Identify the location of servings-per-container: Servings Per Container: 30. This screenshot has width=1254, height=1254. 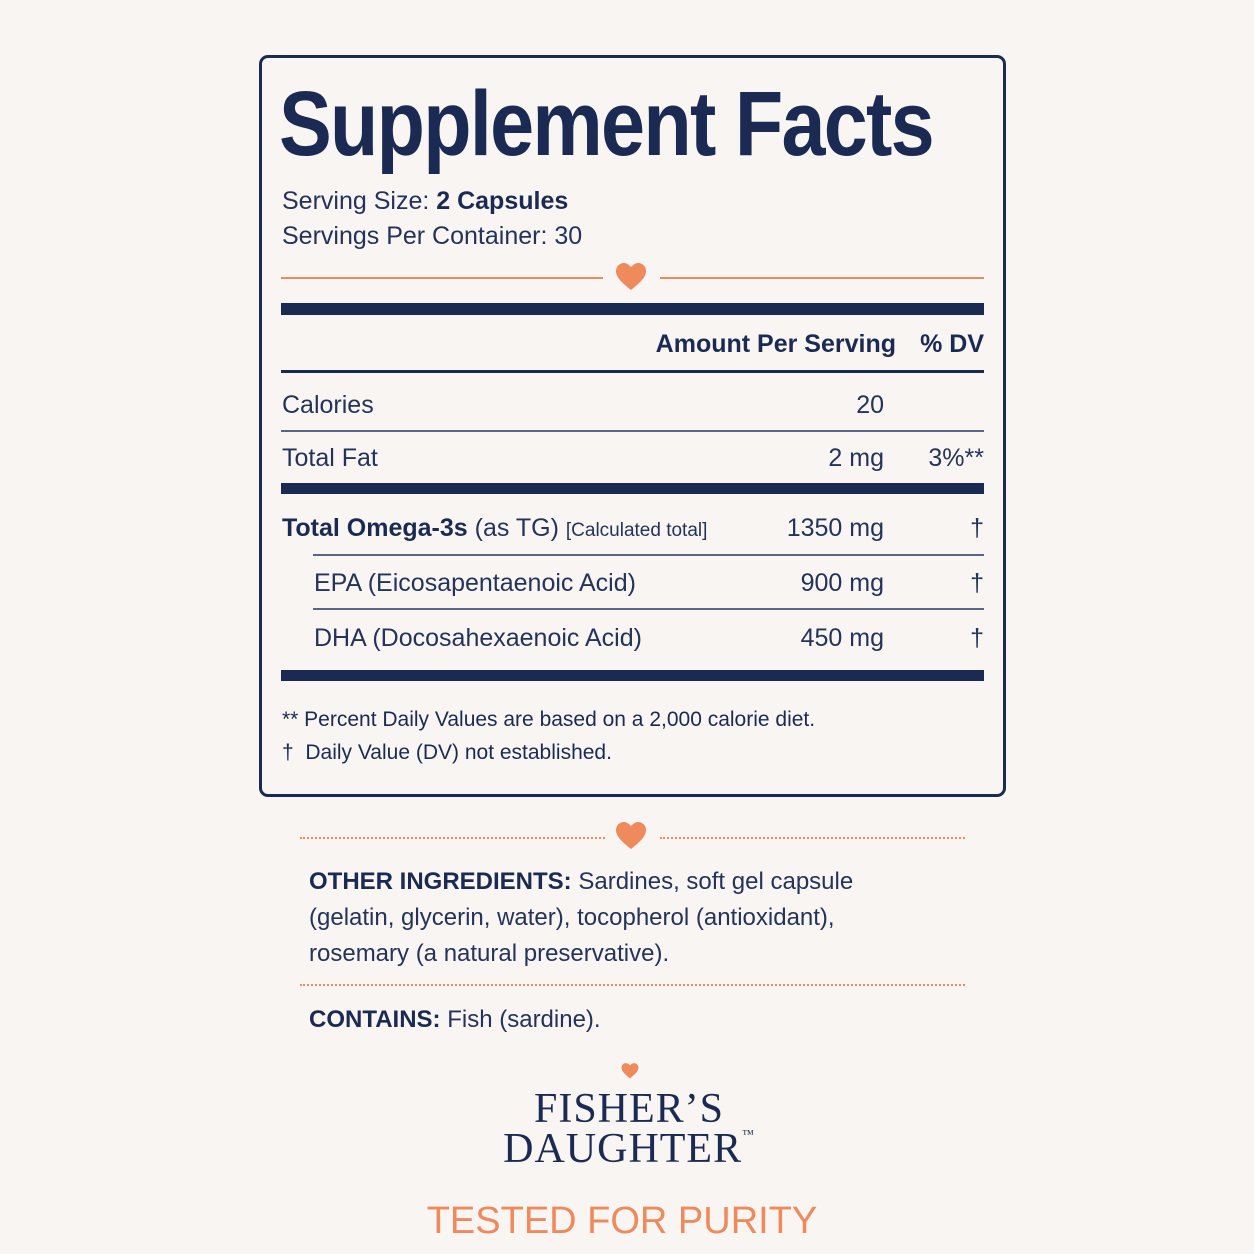
(432, 236).